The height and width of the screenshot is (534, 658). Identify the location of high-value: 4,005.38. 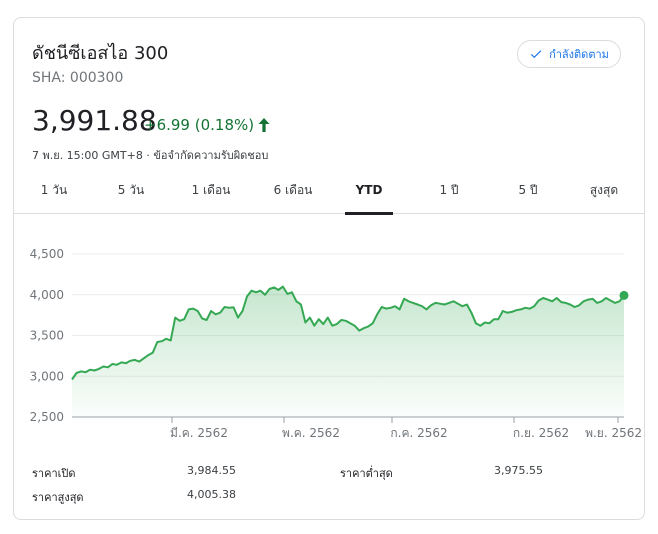
(211, 494).